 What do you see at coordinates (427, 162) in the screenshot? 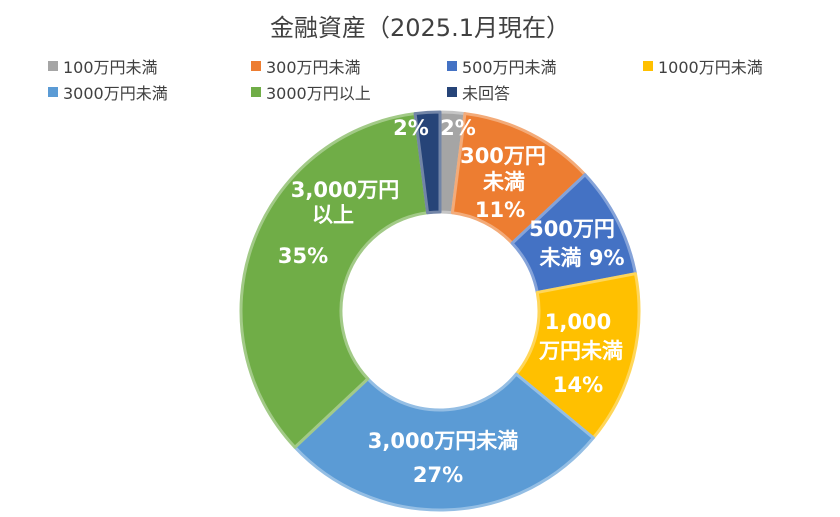
I see `slice-no-answer` at bounding box center [427, 162].